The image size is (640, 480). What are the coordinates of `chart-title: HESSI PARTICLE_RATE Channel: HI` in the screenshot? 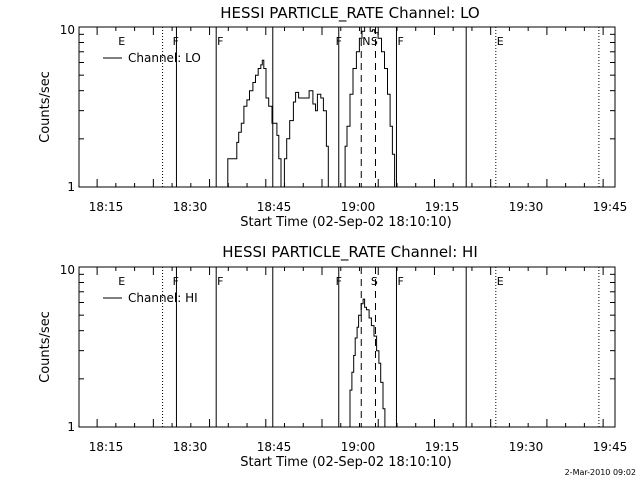 It's located at (350, 252).